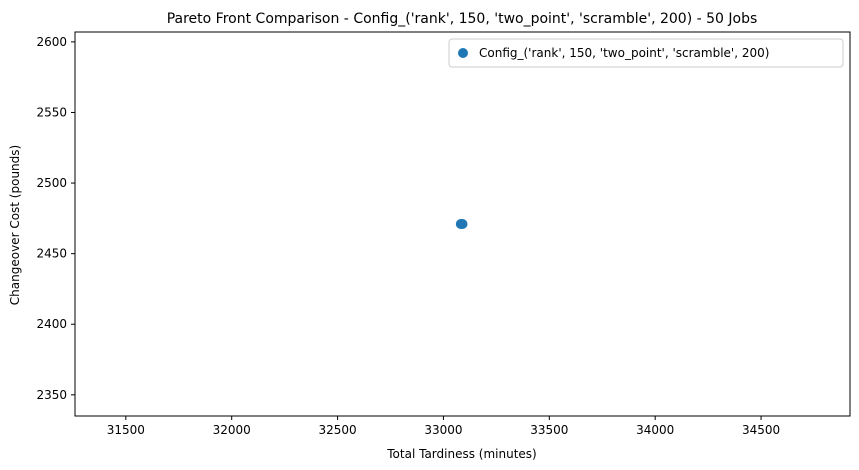  I want to click on legend-box, so click(646, 53).